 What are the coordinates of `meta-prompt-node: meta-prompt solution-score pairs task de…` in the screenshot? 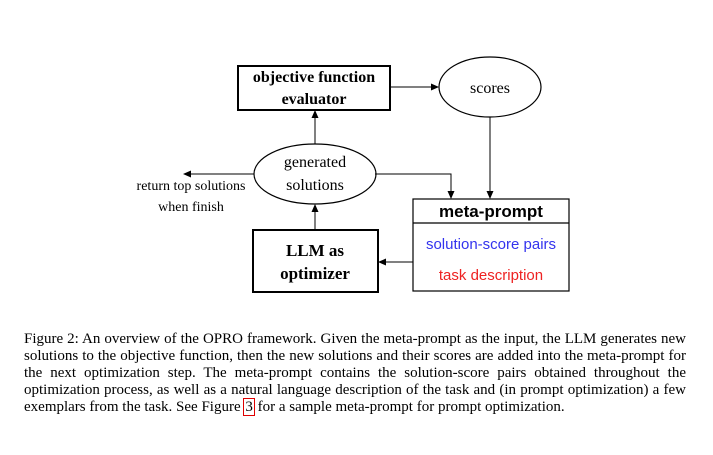 It's located at (491, 245).